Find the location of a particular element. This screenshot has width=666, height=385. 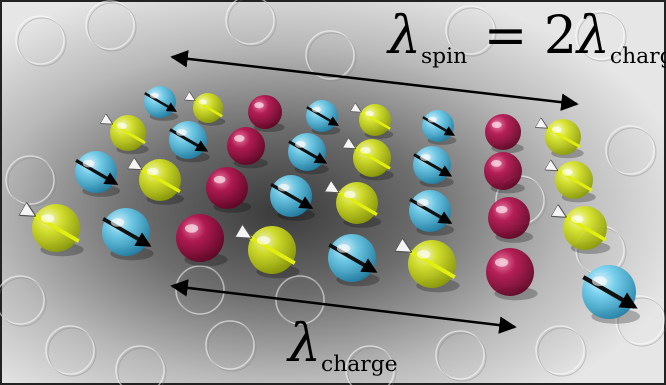

spin-wavelength-label: λspin = 2λcharge is located at coordinates (527, 39).